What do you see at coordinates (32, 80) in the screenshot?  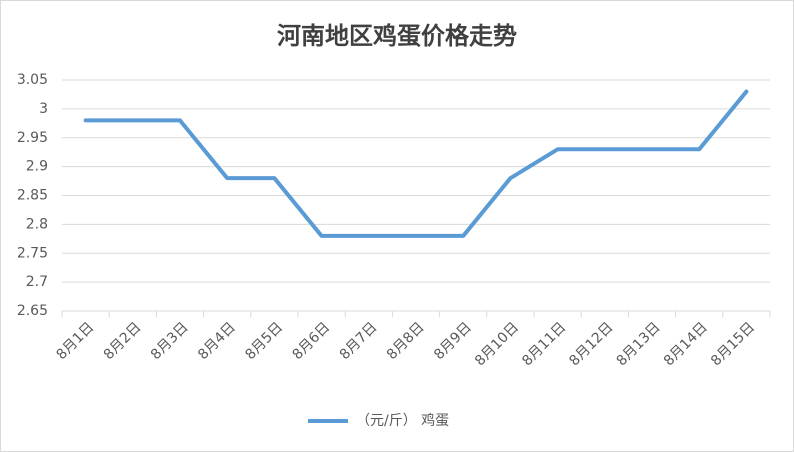 I see `y-tick-label: 3.05` at bounding box center [32, 80].